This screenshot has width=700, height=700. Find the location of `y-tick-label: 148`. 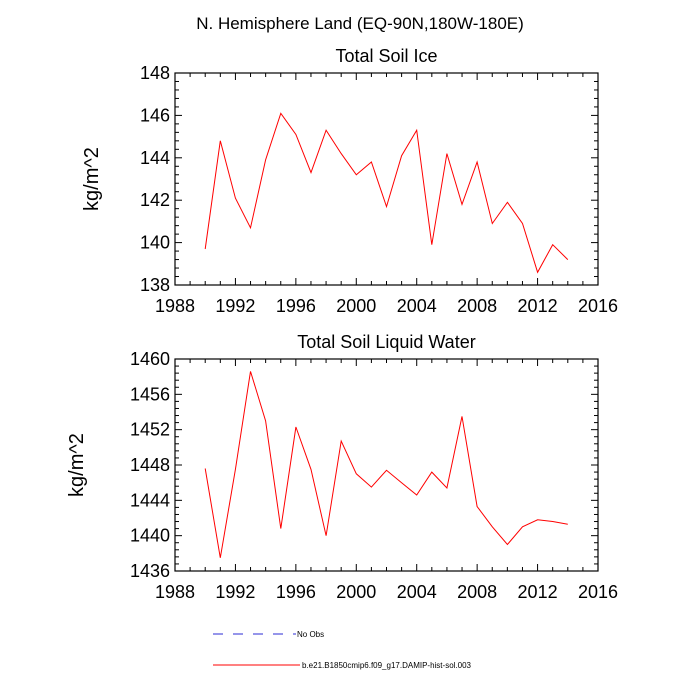

y-tick-label: 148 is located at coordinates (155, 73).